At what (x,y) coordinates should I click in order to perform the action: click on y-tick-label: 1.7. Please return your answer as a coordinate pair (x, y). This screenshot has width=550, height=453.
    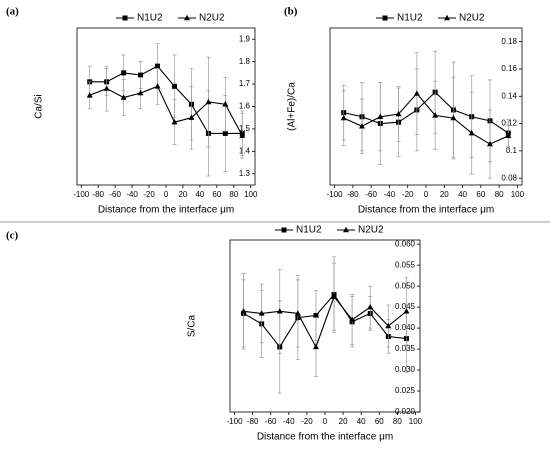
    Looking at the image, I should click on (245, 83).